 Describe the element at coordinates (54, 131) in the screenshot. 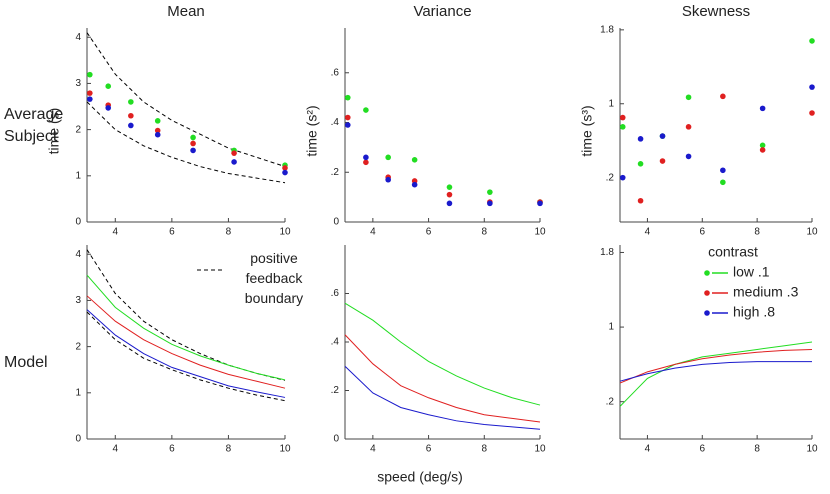

I see `y-axis-label: time (s)` at that location.